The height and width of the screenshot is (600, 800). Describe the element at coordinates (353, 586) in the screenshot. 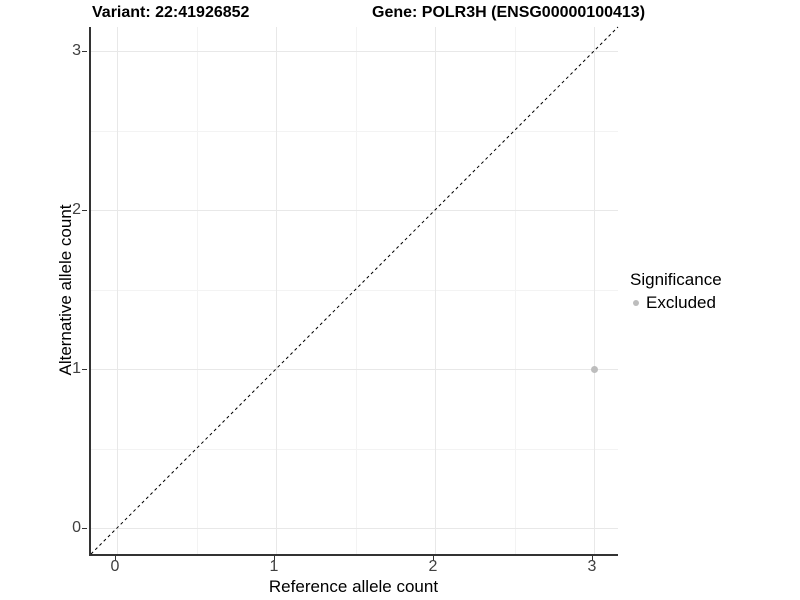

I see `x-axis-title: Reference allele count` at that location.